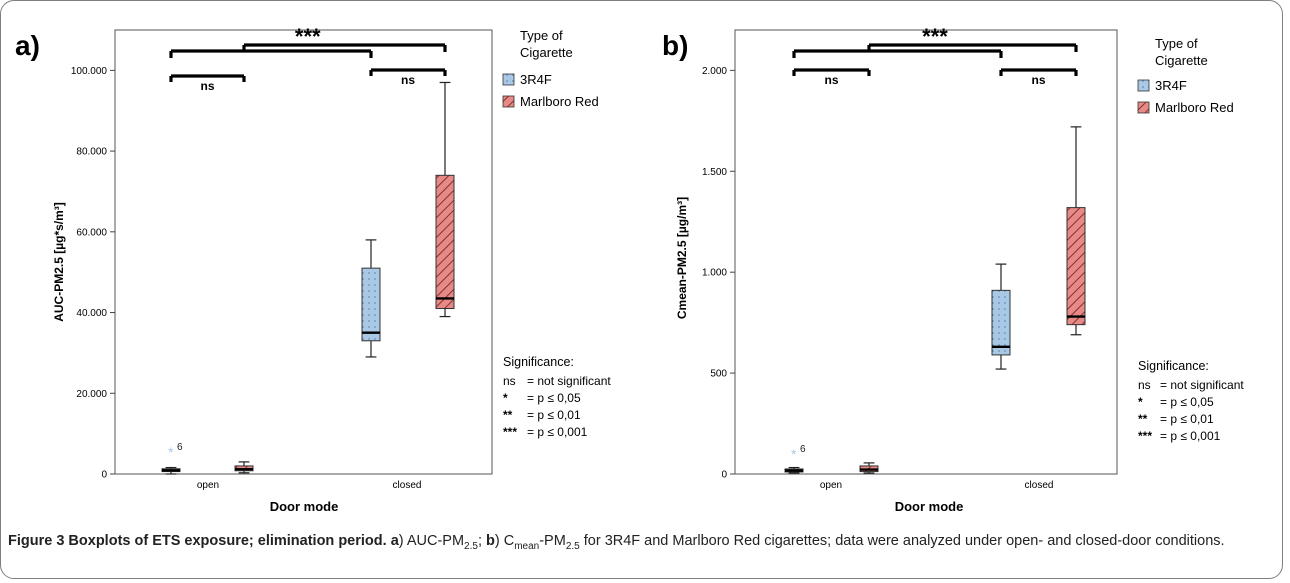 This screenshot has width=1290, height=583. I want to click on y-tick-label: 100.000, so click(89, 71).